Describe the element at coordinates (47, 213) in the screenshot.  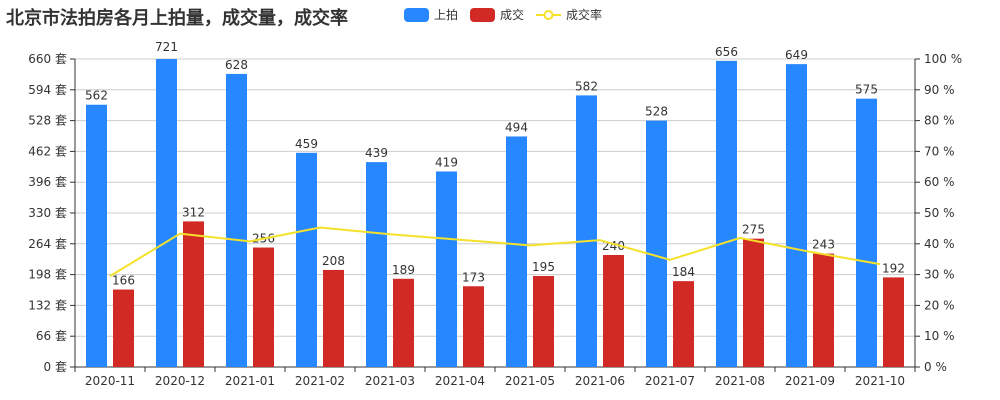
I see `y-left-tick-label: 330 套` at that location.